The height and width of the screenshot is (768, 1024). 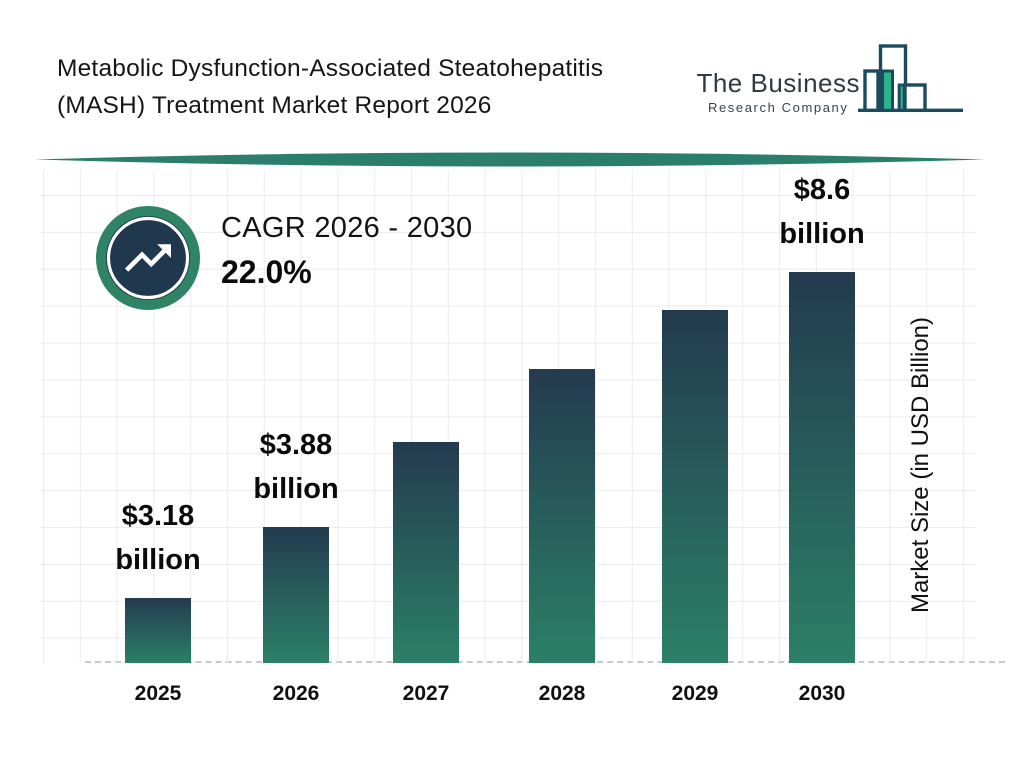 I want to click on x-tick-2026: 2026, so click(x=296, y=693).